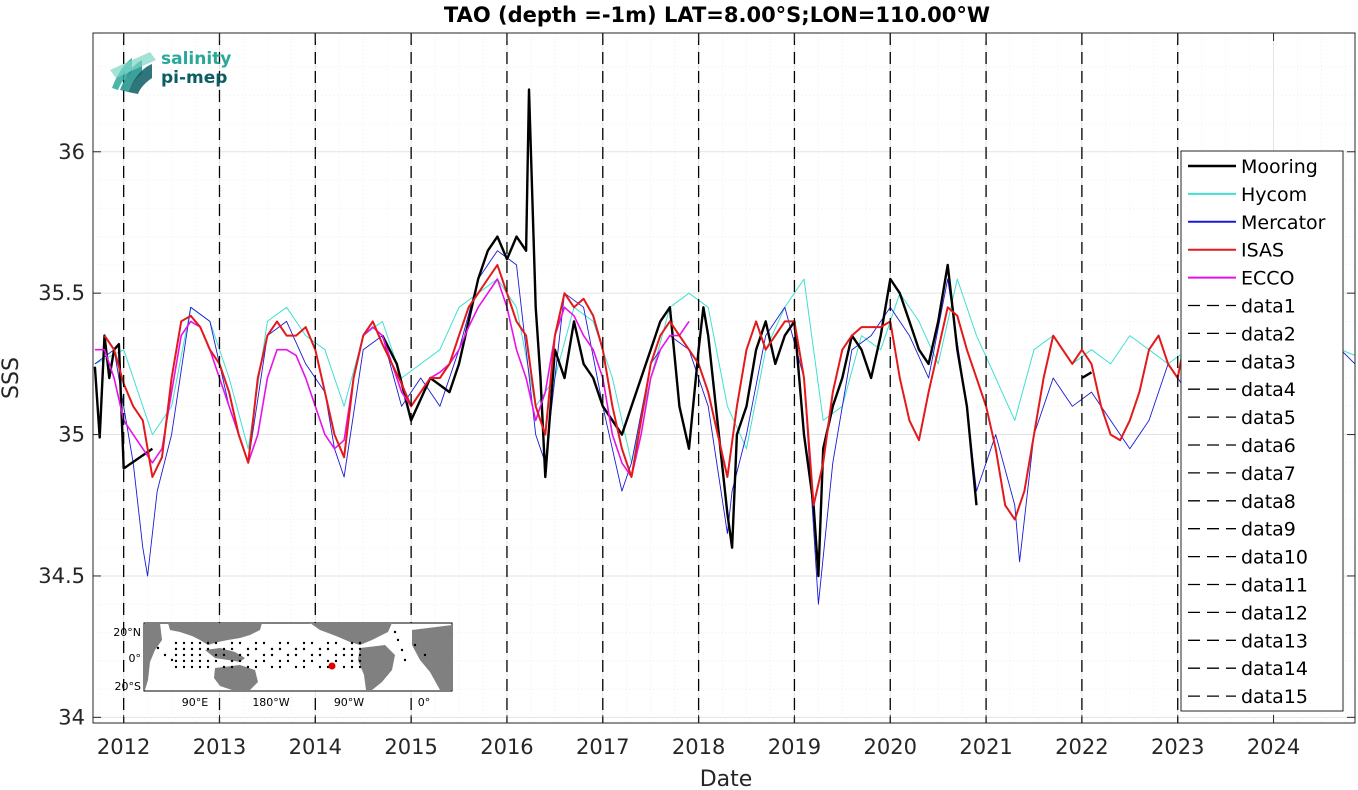 The width and height of the screenshot is (1358, 790). What do you see at coordinates (135, 658) in the screenshot?
I see `map-lat-label-0: 0°` at bounding box center [135, 658].